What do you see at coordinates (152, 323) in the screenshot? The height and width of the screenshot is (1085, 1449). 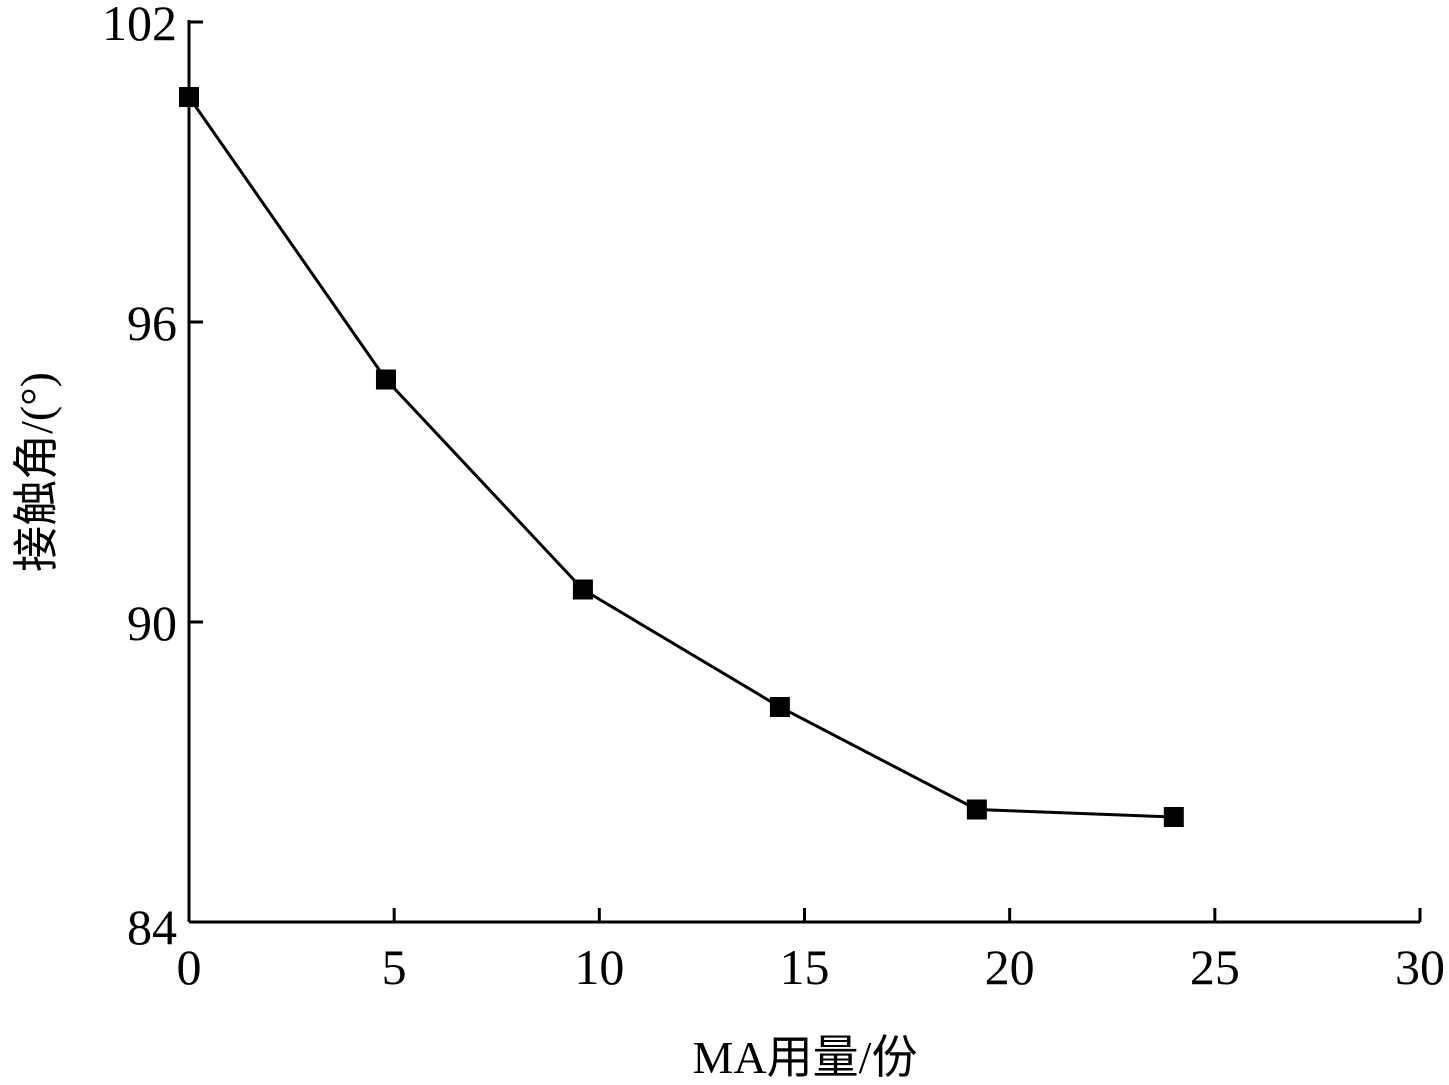 I see `y-tick-label: 96` at bounding box center [152, 323].